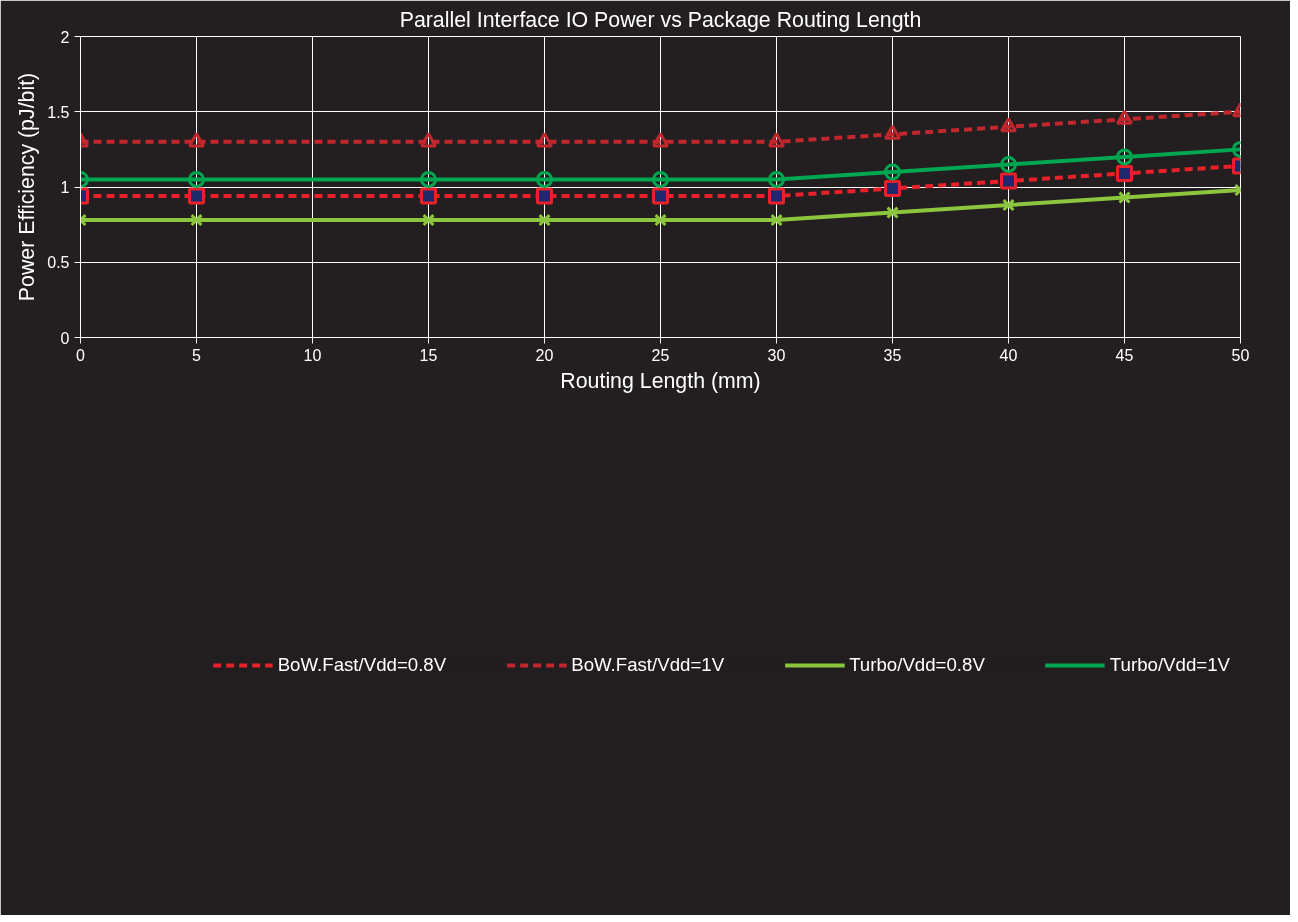 This screenshot has height=922, width=1298. What do you see at coordinates (660, 19) in the screenshot?
I see `chart-title: Parallel Interface IO Power vs Package Routing Length` at bounding box center [660, 19].